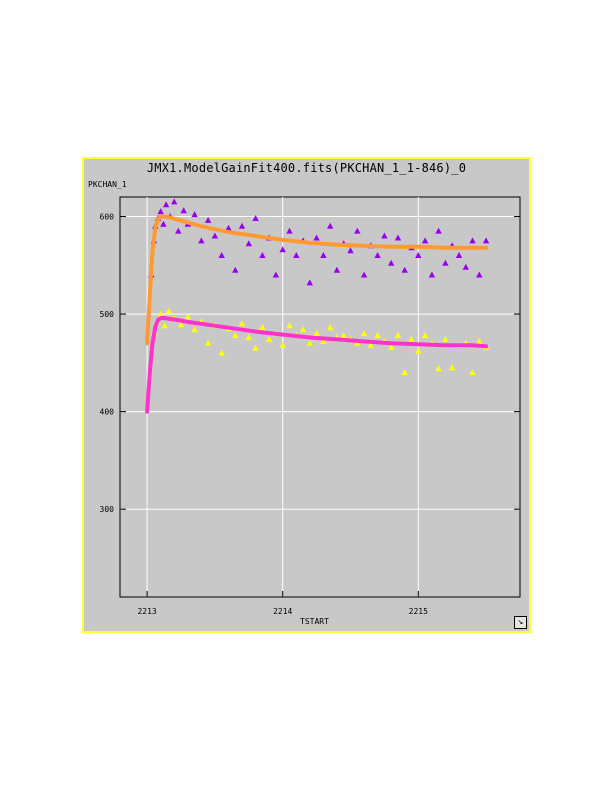 This screenshot has width=612, height=792. Describe the element at coordinates (107, 412) in the screenshot. I see `y-tick-label: 400` at that location.